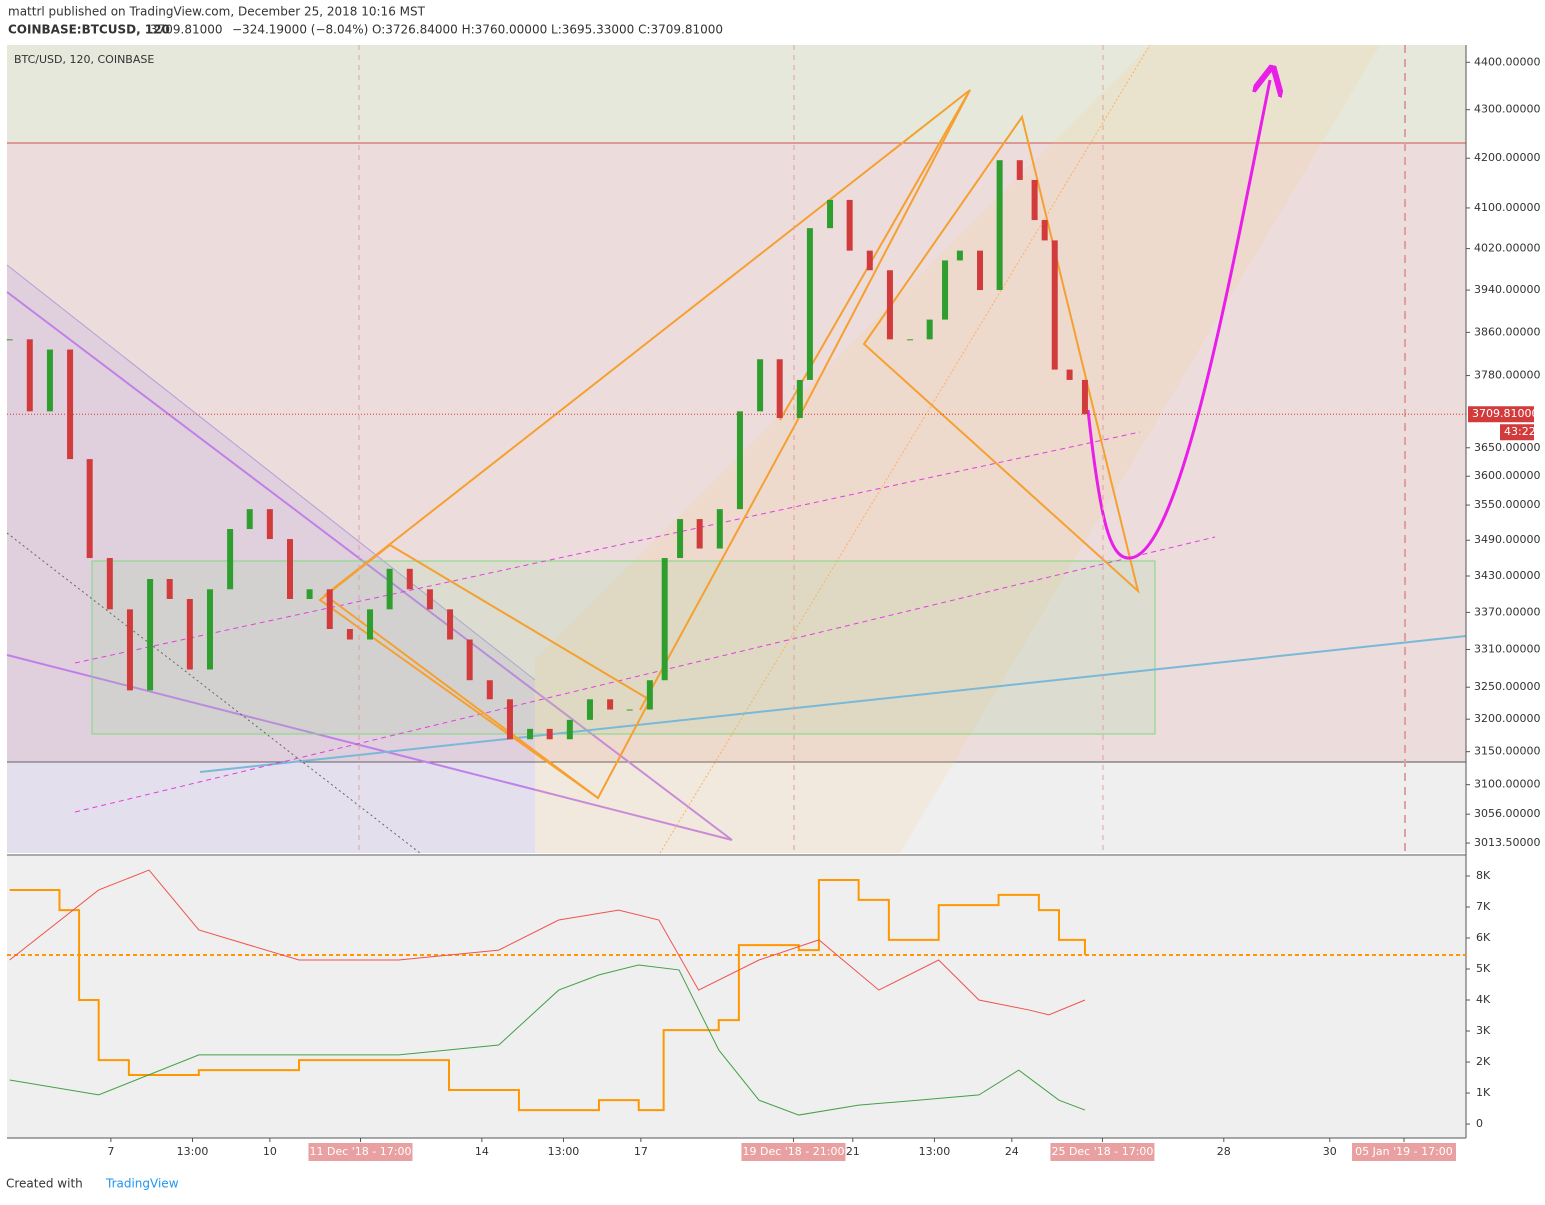 This screenshot has width=1545, height=1205. I want to click on y-tick-label: 3200.00000, so click(1507, 718).